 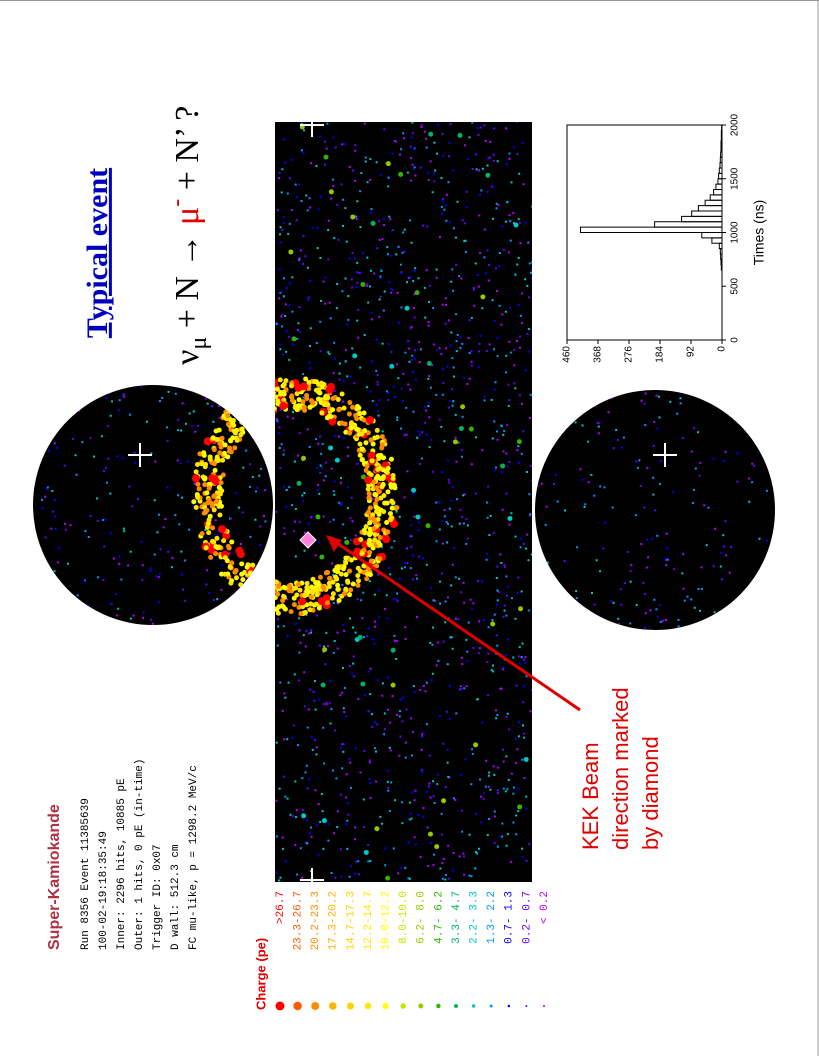 I want to click on detector-top-cap, so click(x=153, y=505).